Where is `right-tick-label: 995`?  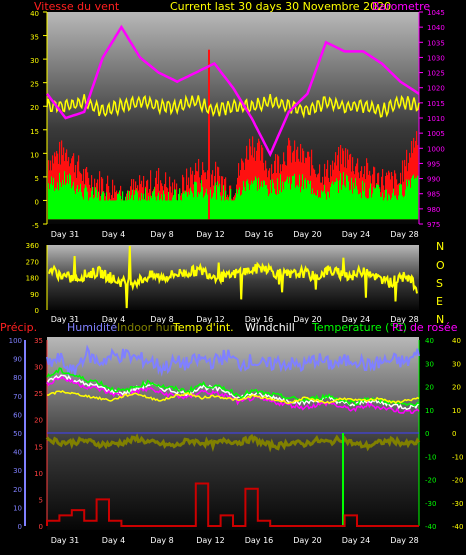 right-tick-label: 995 is located at coordinates (433, 164).